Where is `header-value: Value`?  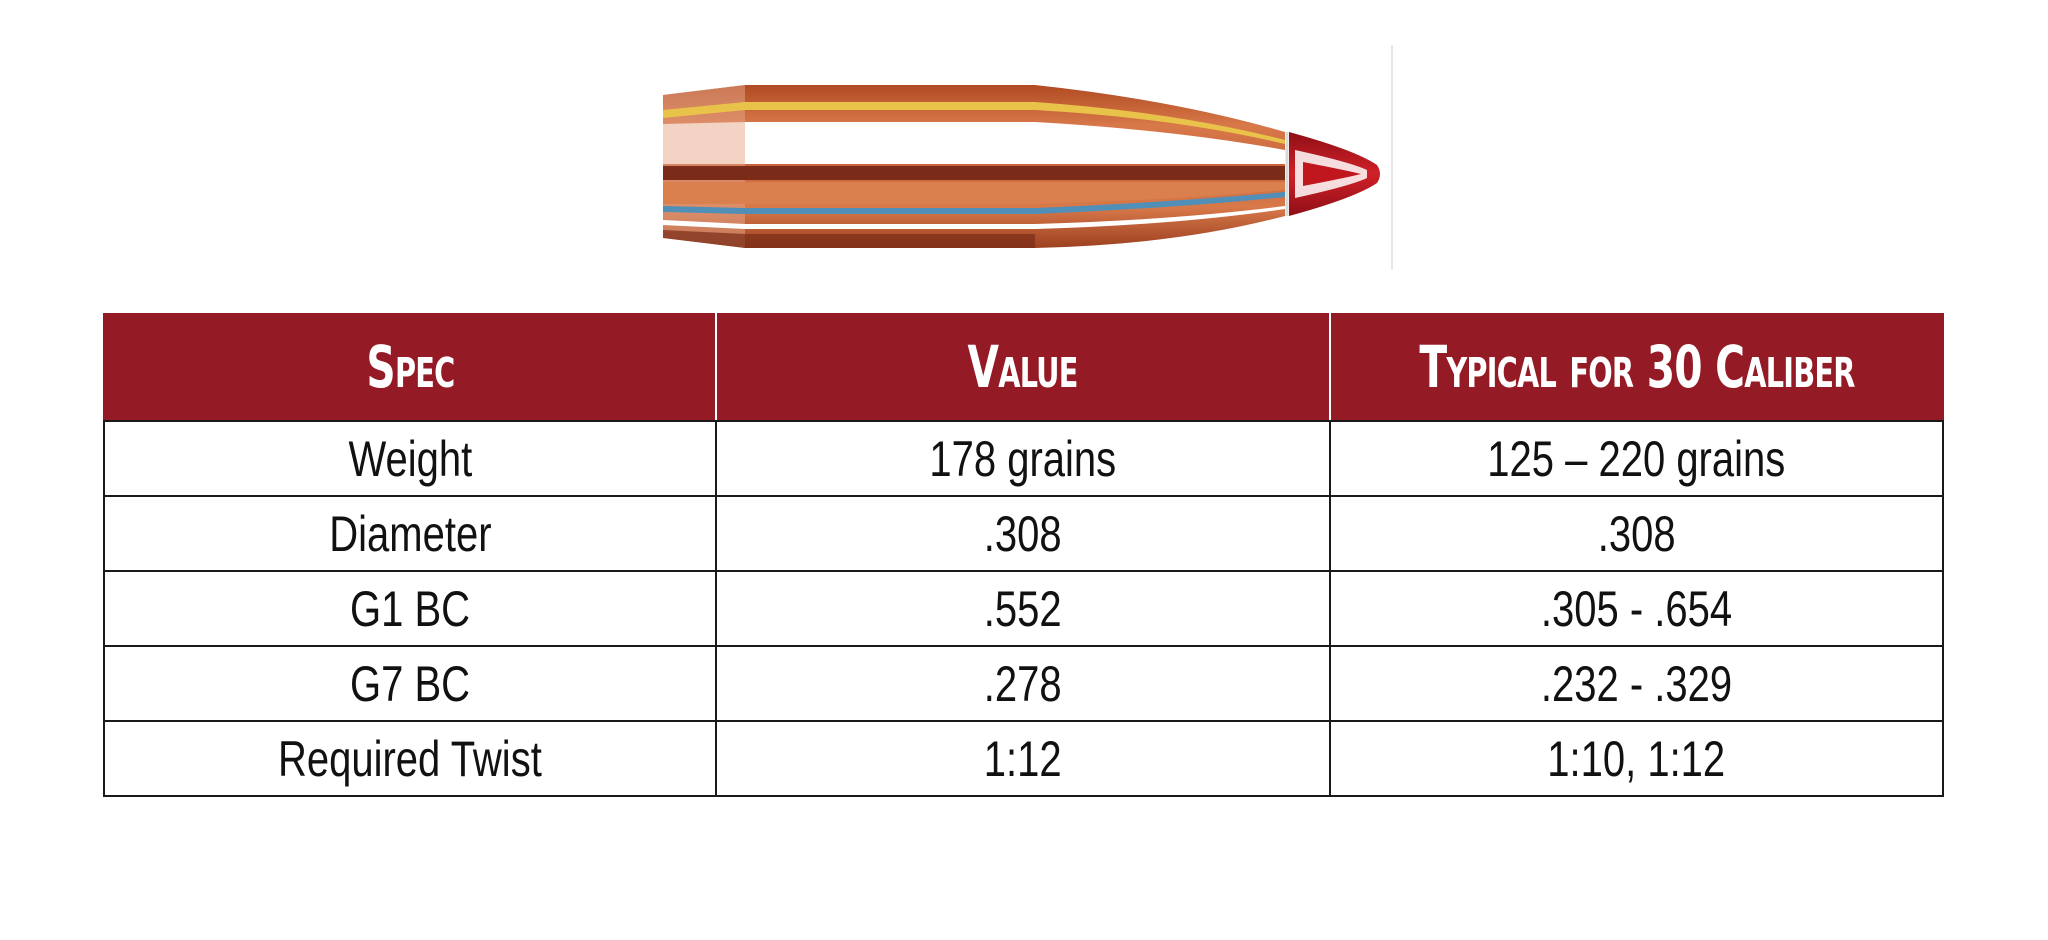
header-value: Value is located at coordinates (1023, 367).